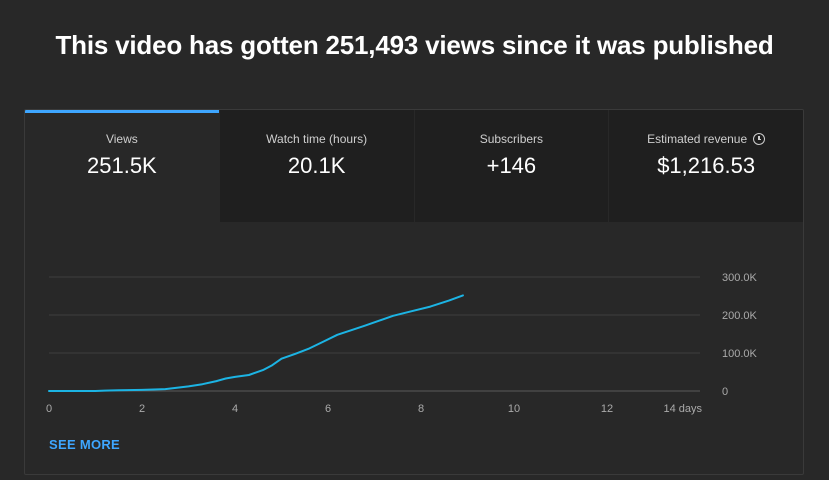 Image resolution: width=829 pixels, height=480 pixels. I want to click on see-more-link: SEE MORE, so click(85, 444).